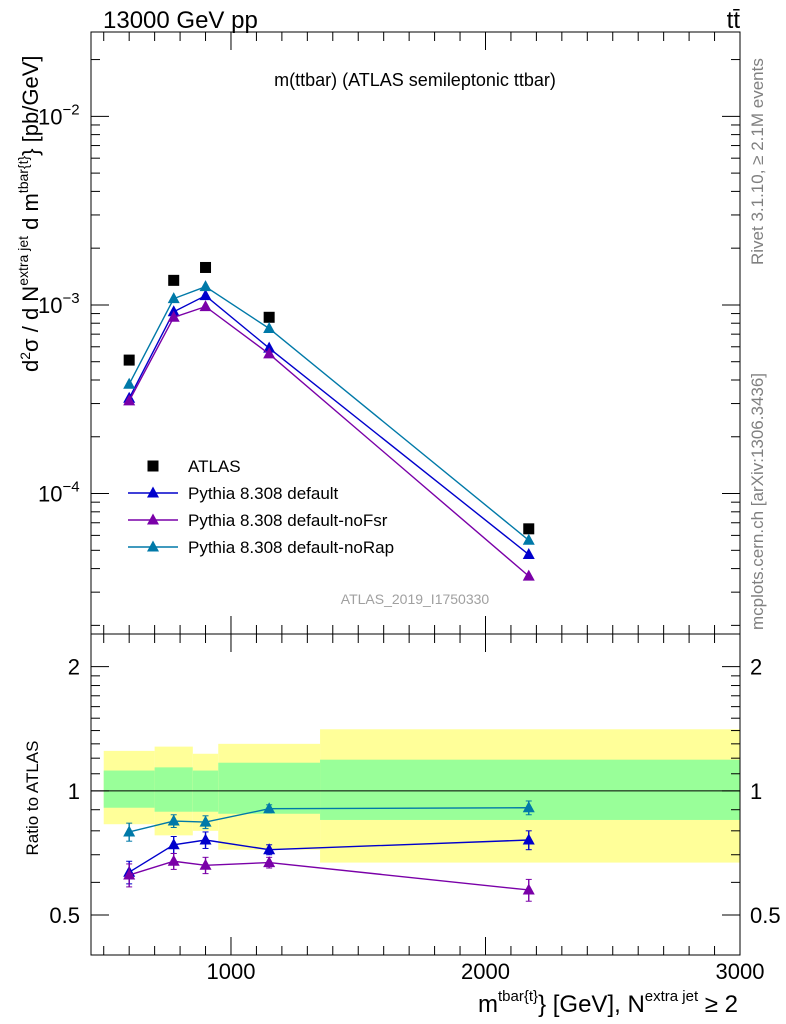 The width and height of the screenshot is (786, 1024). What do you see at coordinates (288, 520) in the screenshot?
I see `legend-label: Pythia 8.308 default-noFsr` at bounding box center [288, 520].